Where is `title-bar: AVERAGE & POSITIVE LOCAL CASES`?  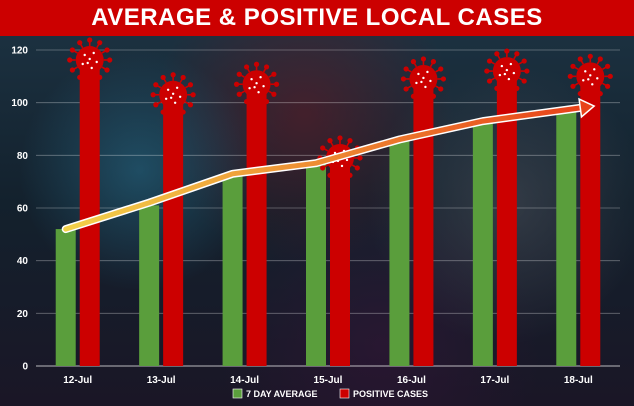 title-bar: AVERAGE & POSITIVE LOCAL CASES is located at coordinates (317, 18).